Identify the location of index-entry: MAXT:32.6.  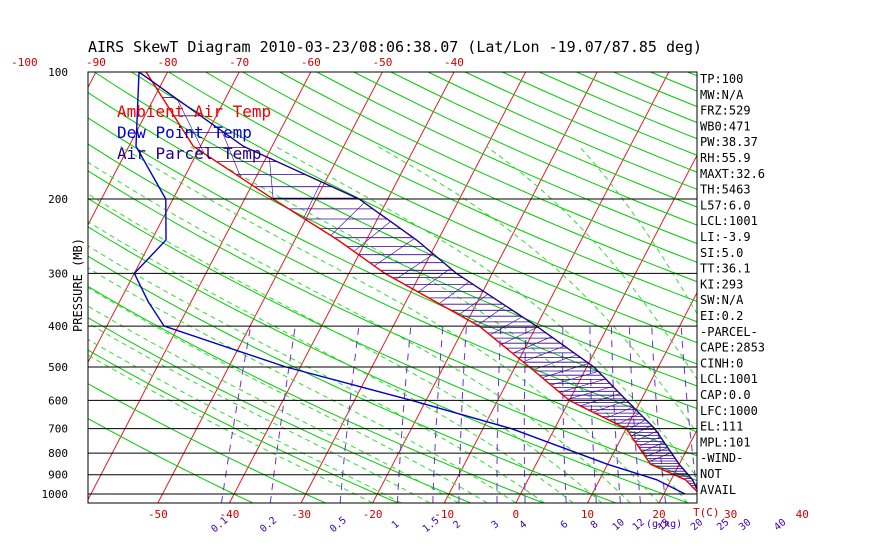
(732, 174).